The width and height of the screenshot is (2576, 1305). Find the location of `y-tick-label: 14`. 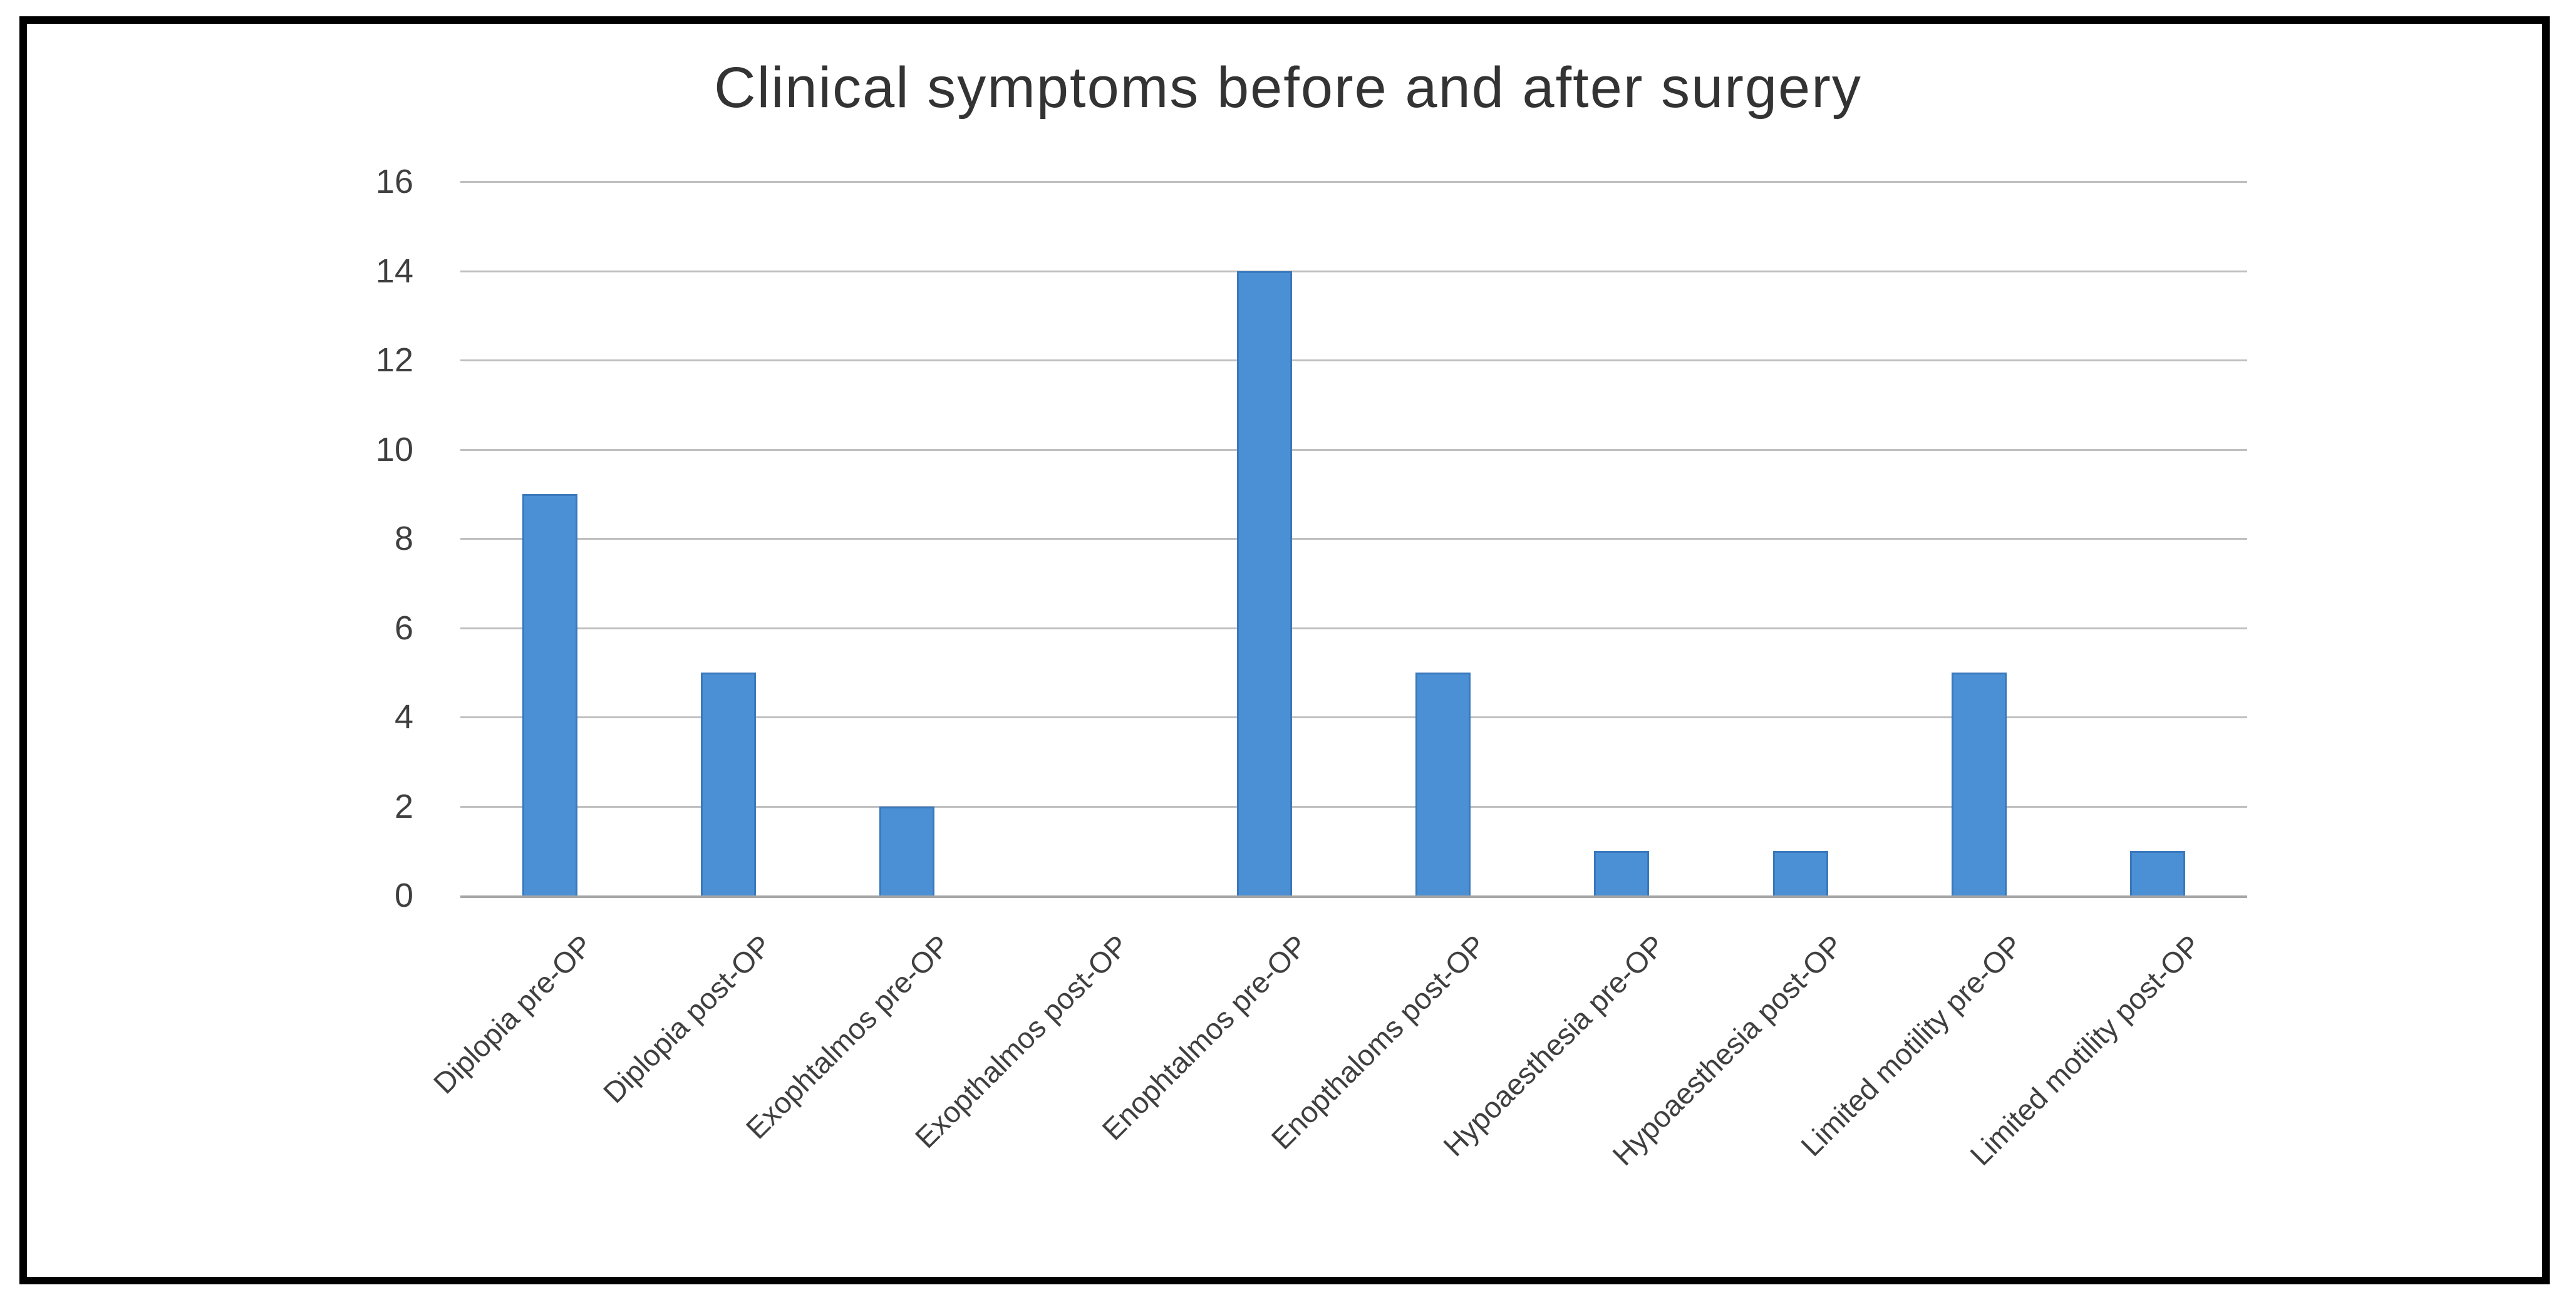

y-tick-label: 14 is located at coordinates (394, 271).